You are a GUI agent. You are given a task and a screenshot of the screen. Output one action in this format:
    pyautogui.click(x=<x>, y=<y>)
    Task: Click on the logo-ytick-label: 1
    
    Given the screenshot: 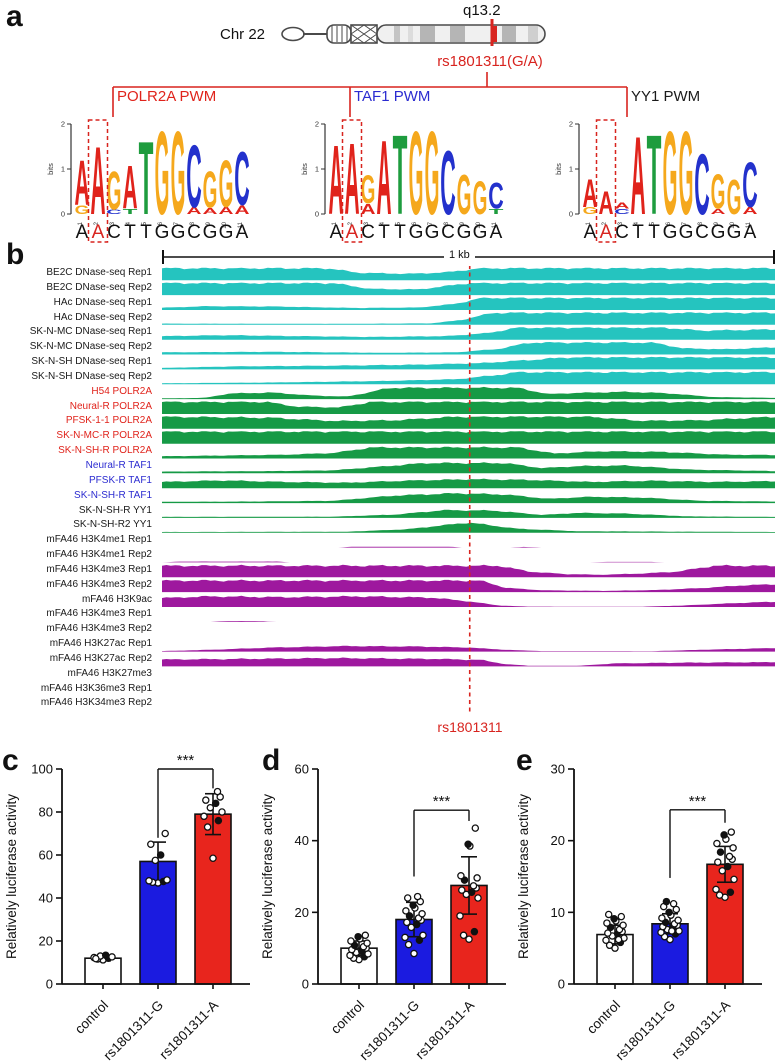 What is the action you would take?
    pyautogui.click(x=571, y=169)
    